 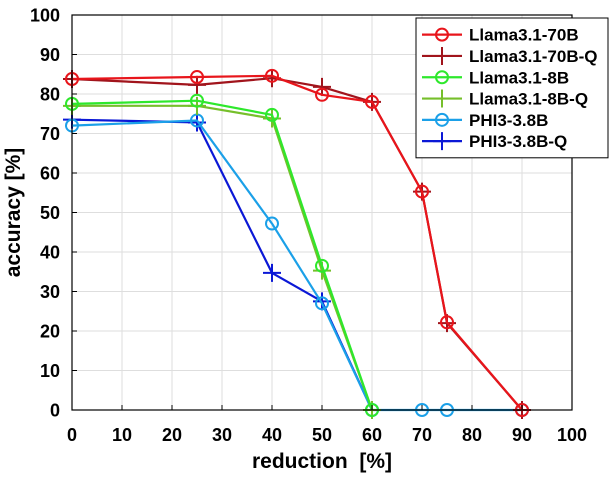 I want to click on legend-item: Llama3.1-70B, so click(x=500, y=35).